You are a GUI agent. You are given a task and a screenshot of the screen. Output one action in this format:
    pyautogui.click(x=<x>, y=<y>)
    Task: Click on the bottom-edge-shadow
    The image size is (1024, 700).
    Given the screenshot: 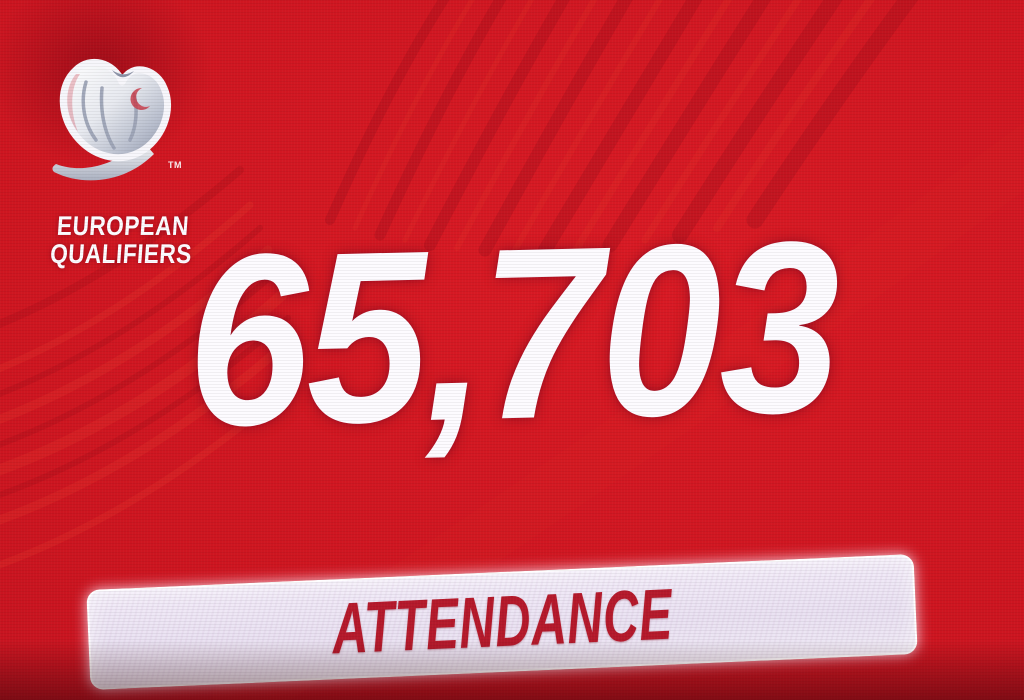 What is the action you would take?
    pyautogui.click(x=512, y=670)
    